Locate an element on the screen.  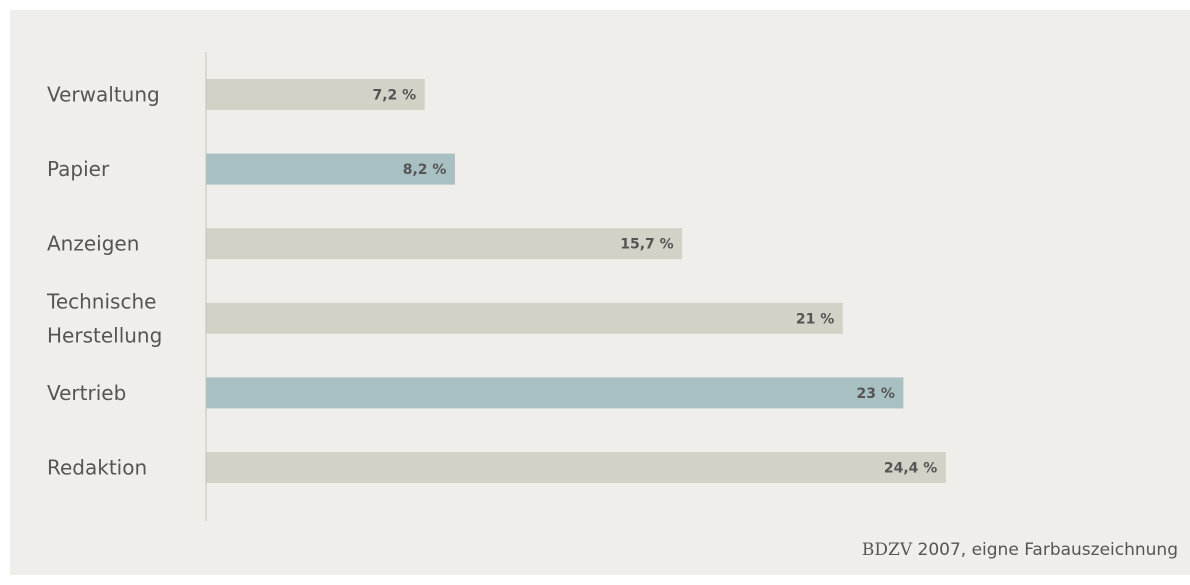
category-label-line: Verwaltung is located at coordinates (103, 95).